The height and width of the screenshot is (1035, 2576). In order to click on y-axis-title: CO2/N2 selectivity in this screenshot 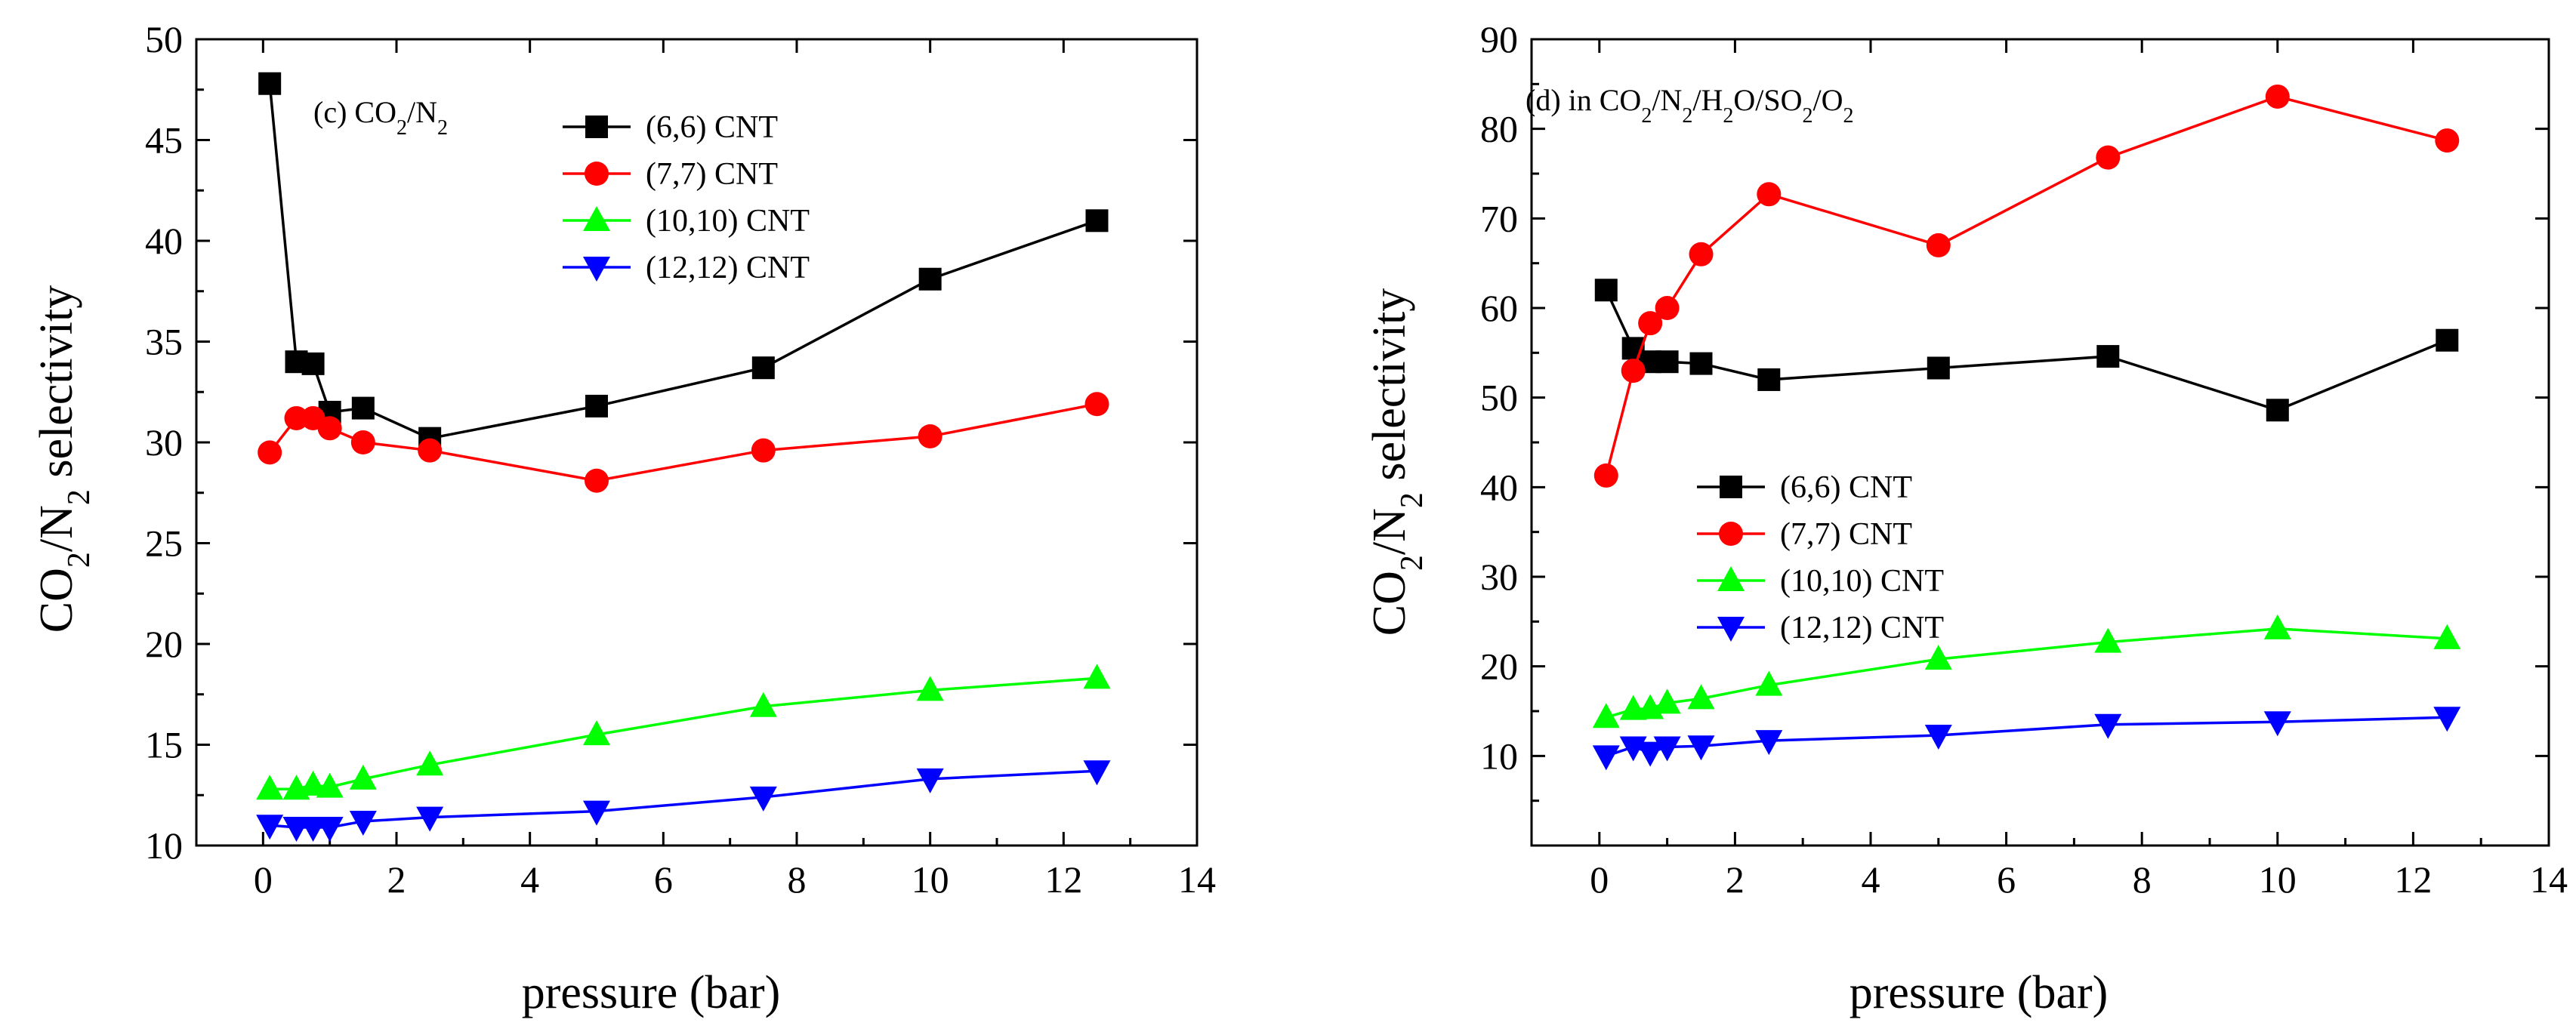, I will do `click(64, 459)`.